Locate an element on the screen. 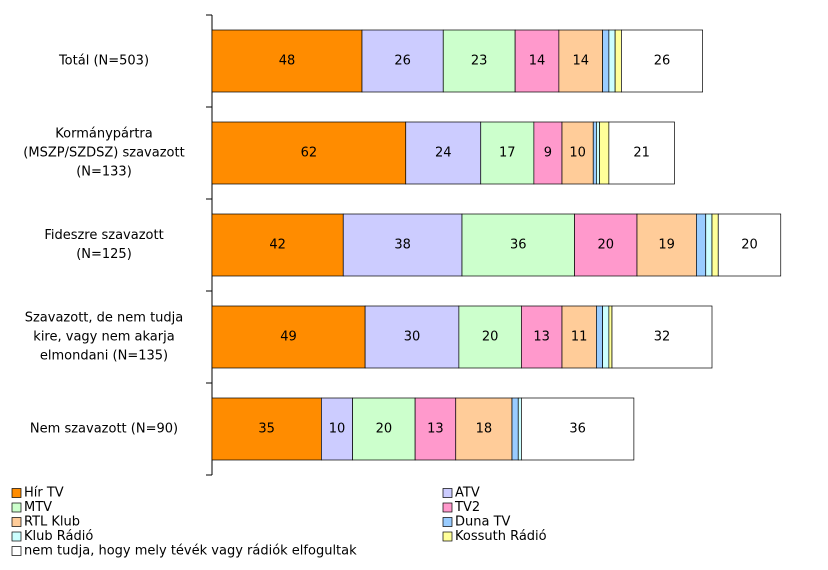 Image resolution: width=828 pixels, height=570 pixels. data-label: 23 is located at coordinates (479, 61).